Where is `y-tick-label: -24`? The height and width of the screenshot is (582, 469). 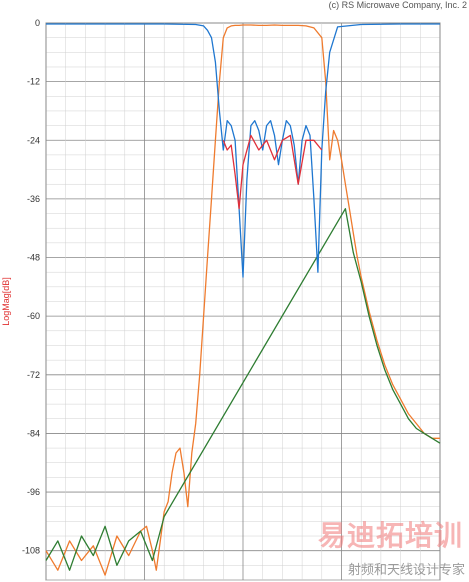 y-tick-label: -24 is located at coordinates (33, 140).